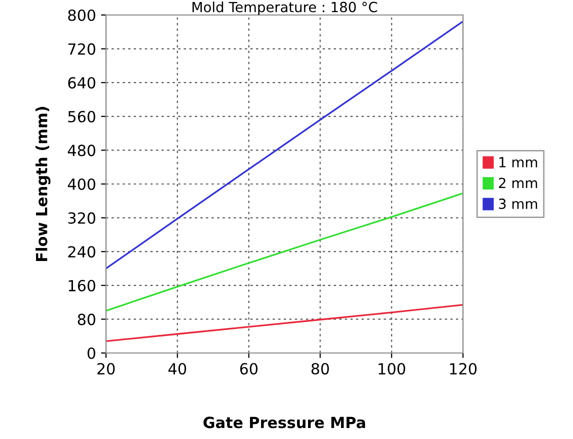  Describe the element at coordinates (92, 353) in the screenshot. I see `y-tick-label: 0` at that location.